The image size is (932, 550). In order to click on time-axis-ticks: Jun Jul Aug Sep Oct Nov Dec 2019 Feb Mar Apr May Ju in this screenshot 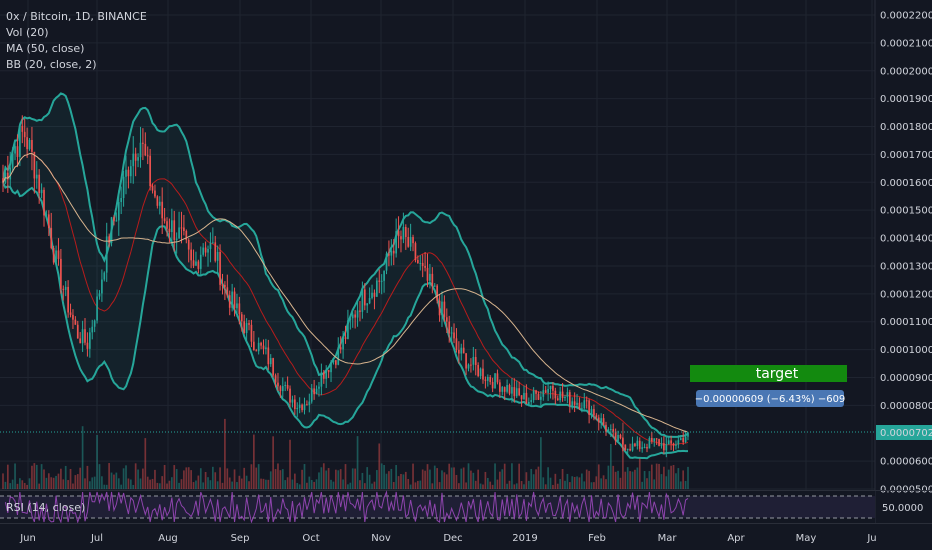, I will do `click(447, 538)`.